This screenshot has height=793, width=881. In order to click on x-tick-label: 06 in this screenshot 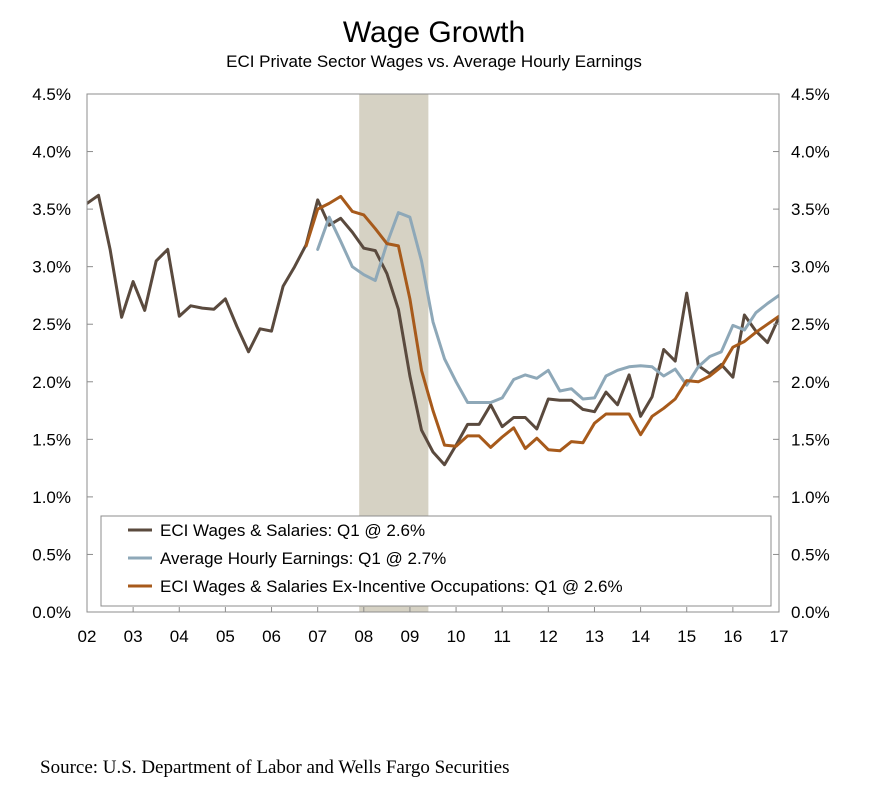, I will do `click(271, 636)`.